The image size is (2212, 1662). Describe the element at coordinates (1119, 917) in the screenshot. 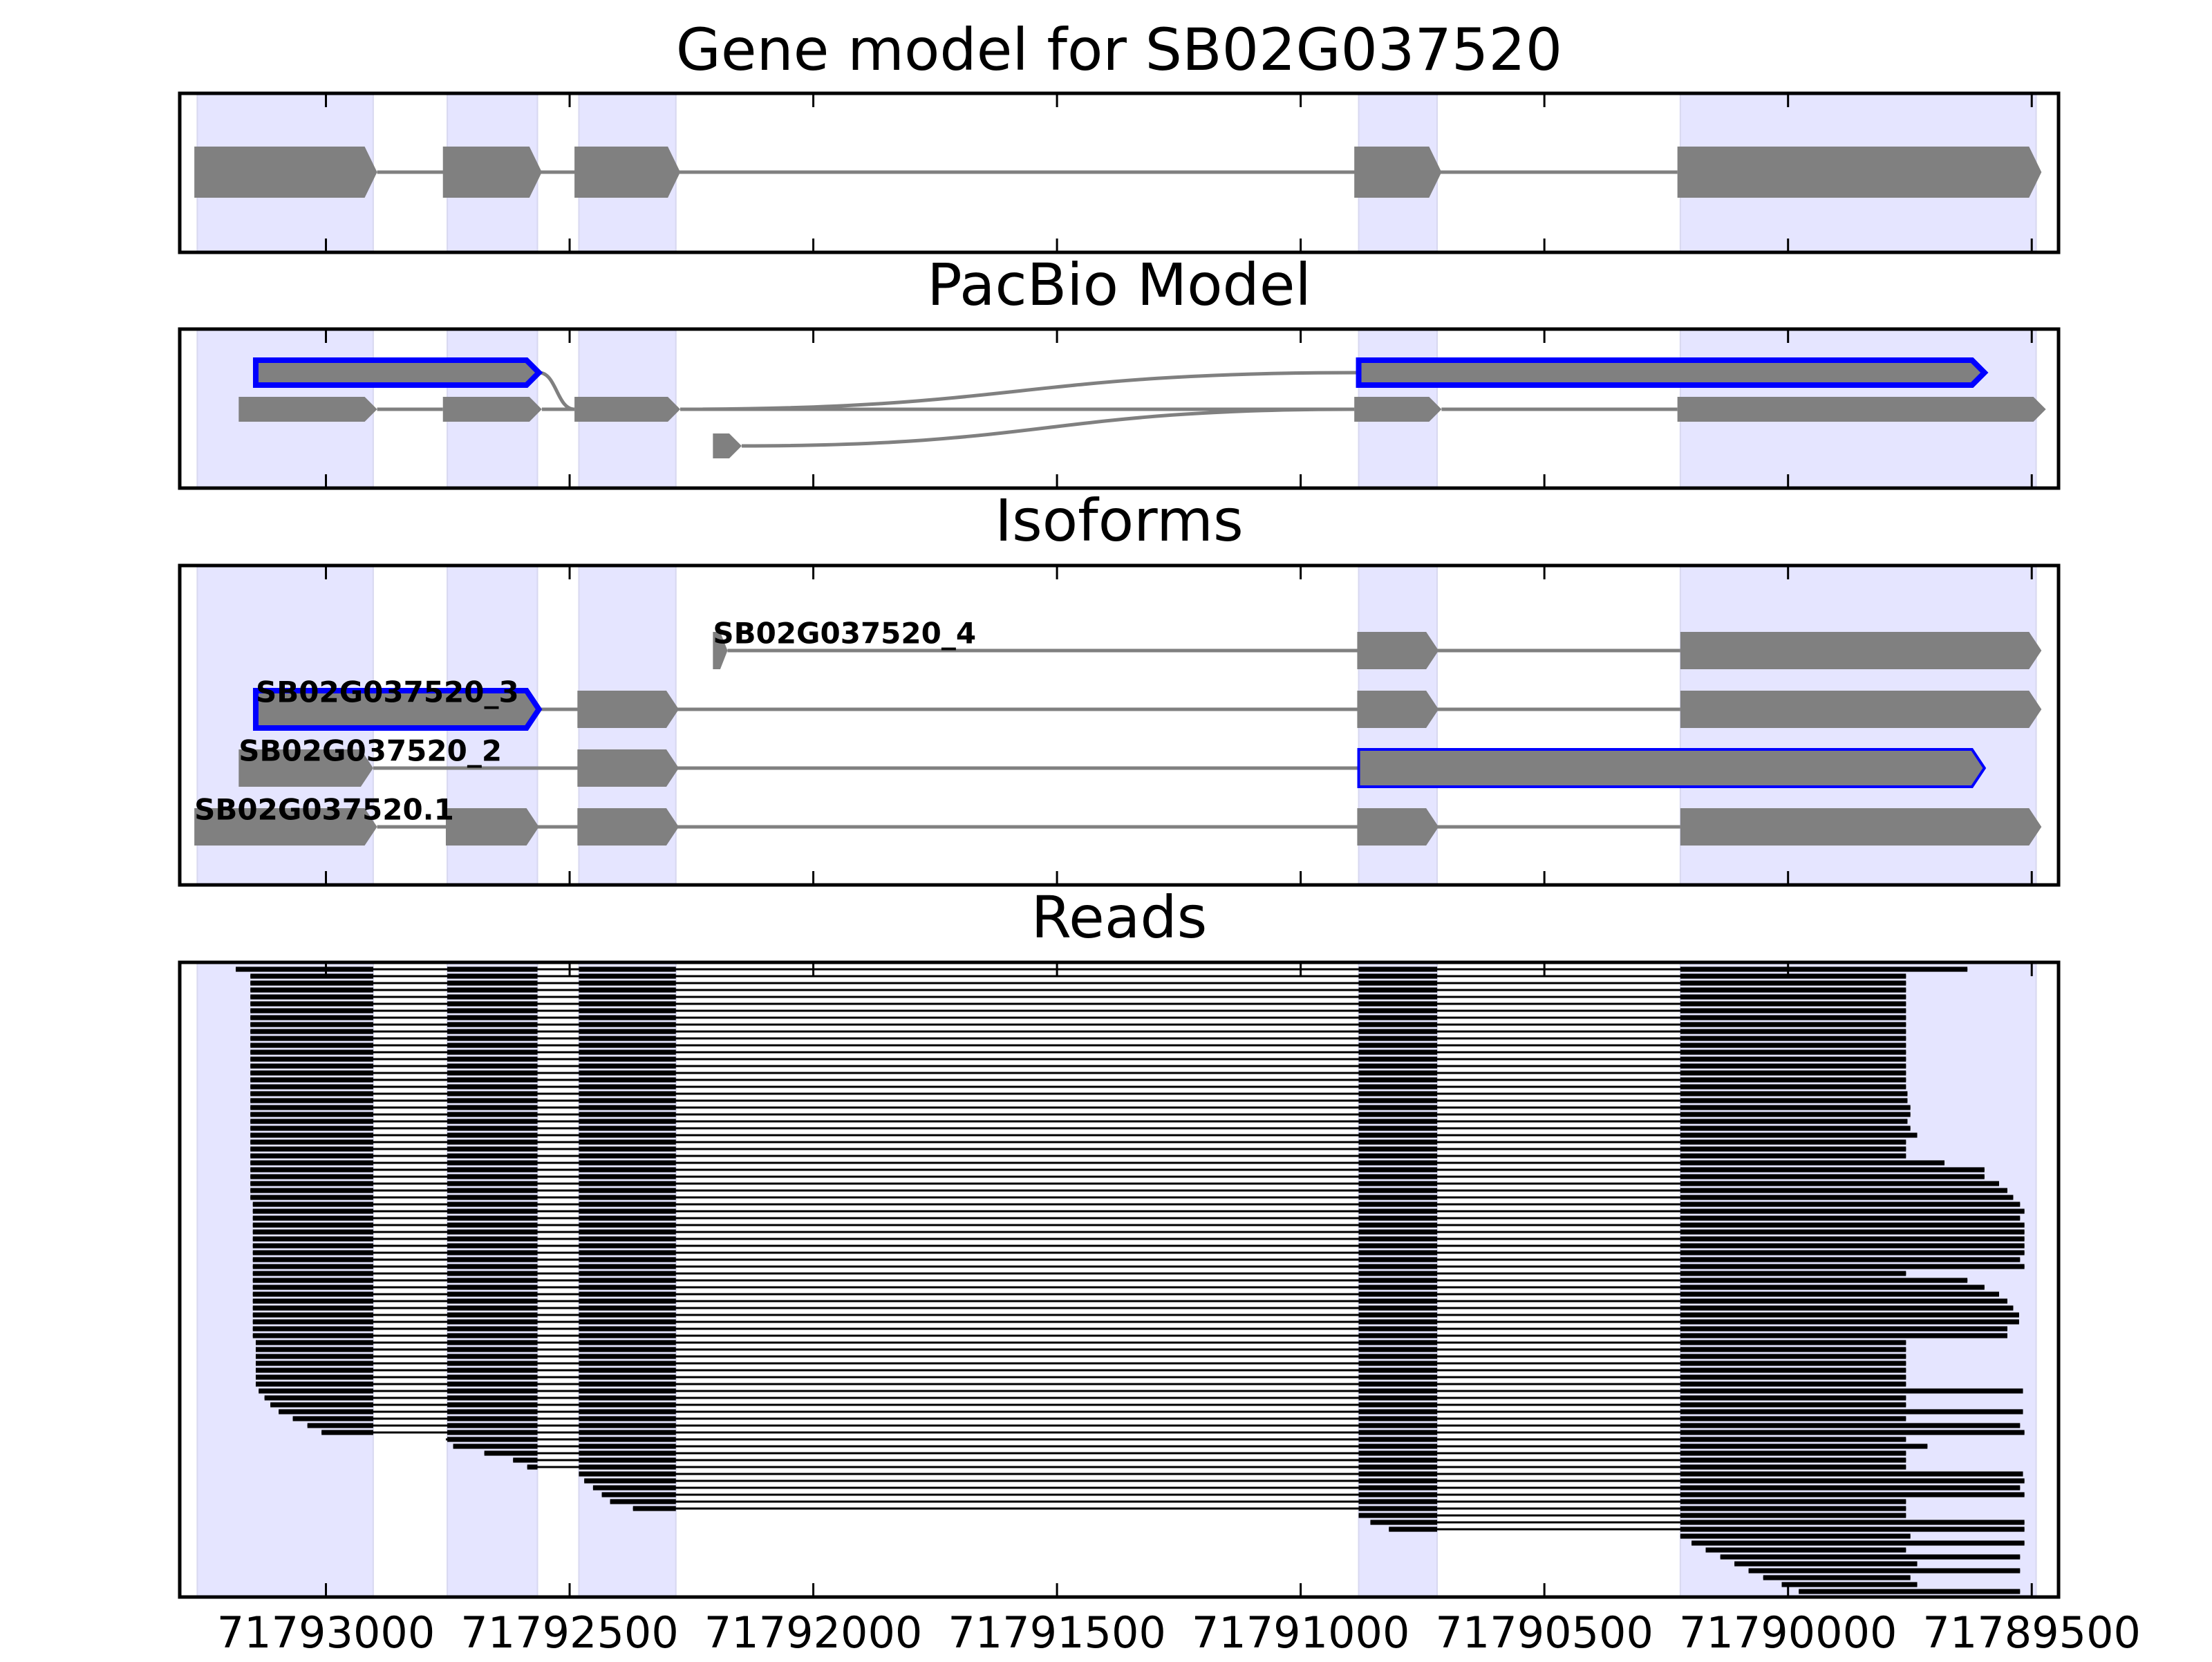

I see `panel-title: Reads` at that location.